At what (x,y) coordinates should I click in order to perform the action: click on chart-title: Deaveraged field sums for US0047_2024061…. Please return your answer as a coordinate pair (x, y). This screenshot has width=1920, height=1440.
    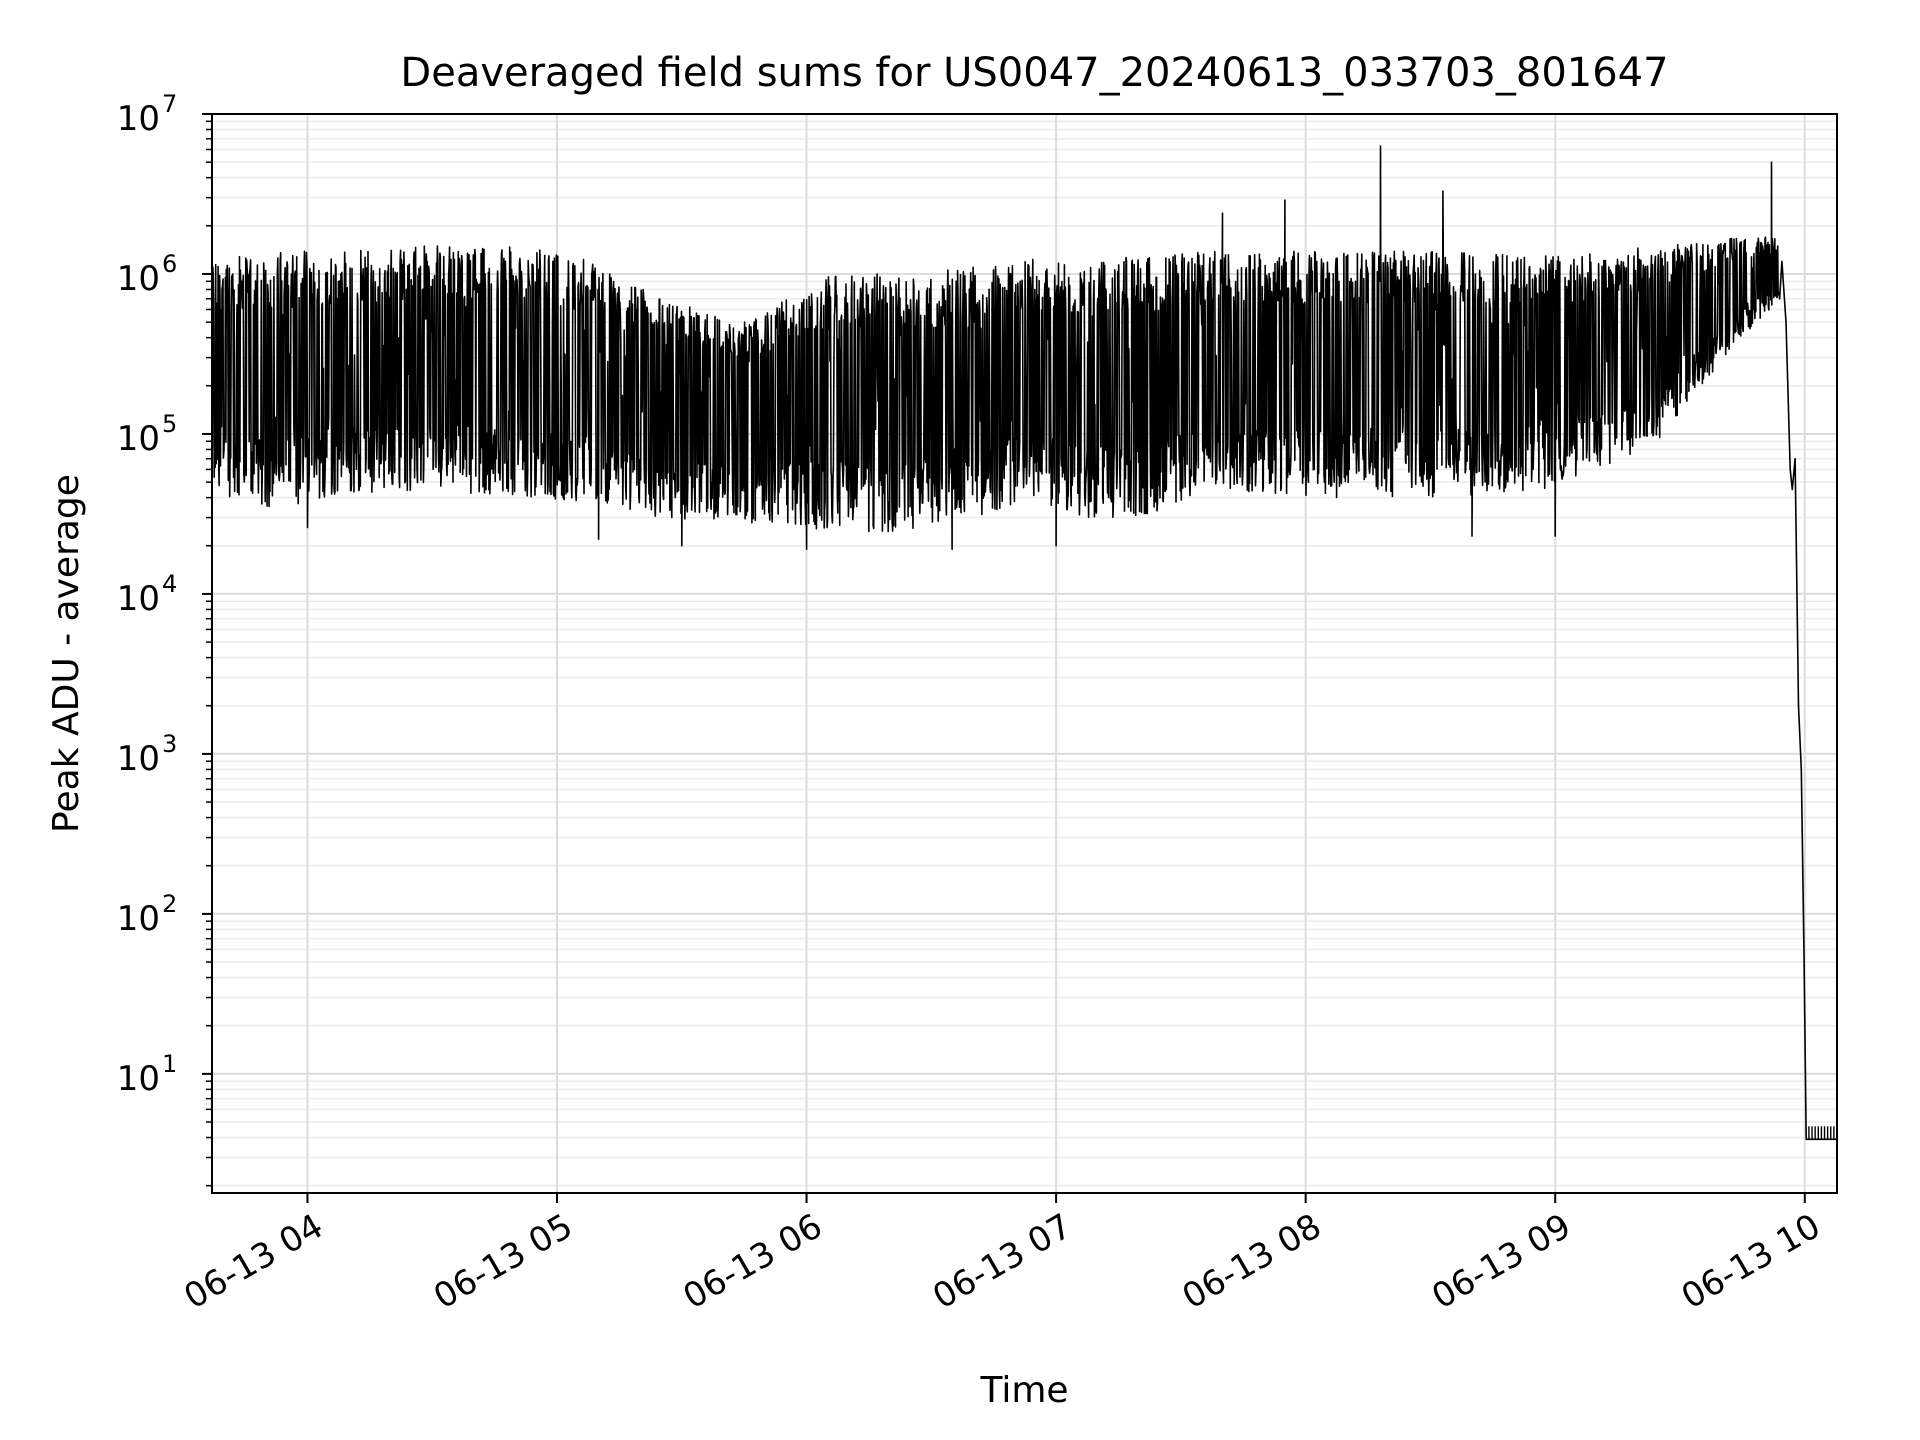
    Looking at the image, I should click on (1034, 73).